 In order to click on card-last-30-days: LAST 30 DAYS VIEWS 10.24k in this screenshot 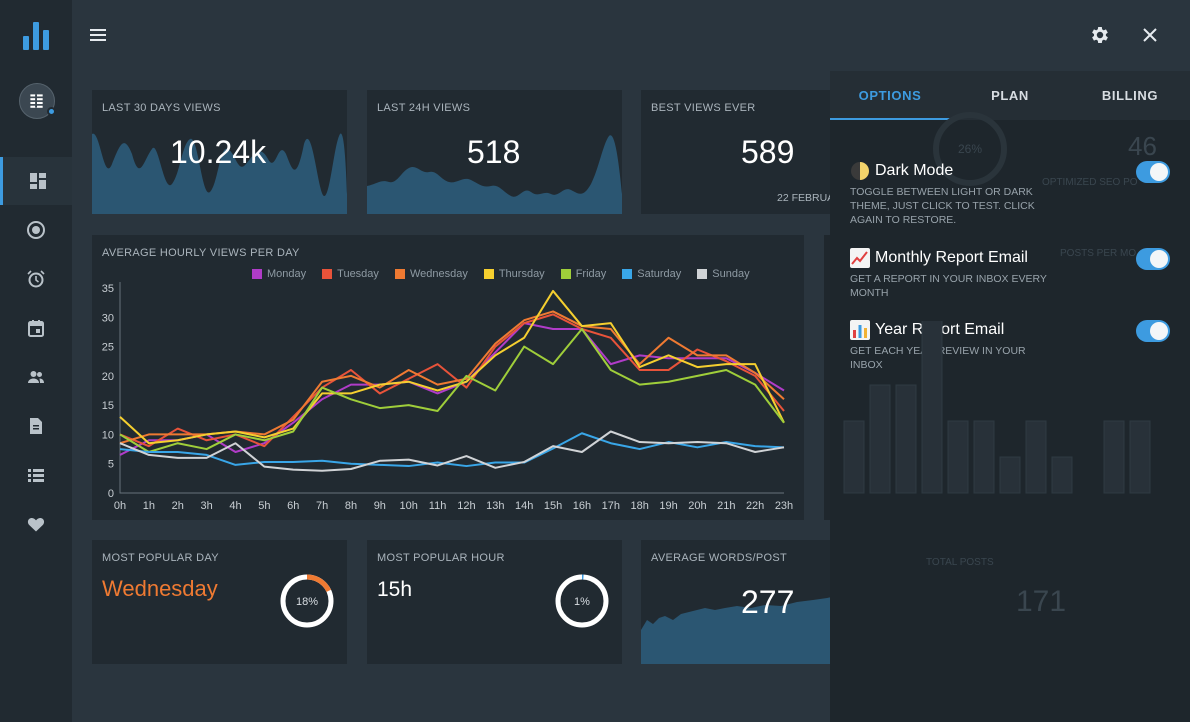, I will do `click(219, 152)`.